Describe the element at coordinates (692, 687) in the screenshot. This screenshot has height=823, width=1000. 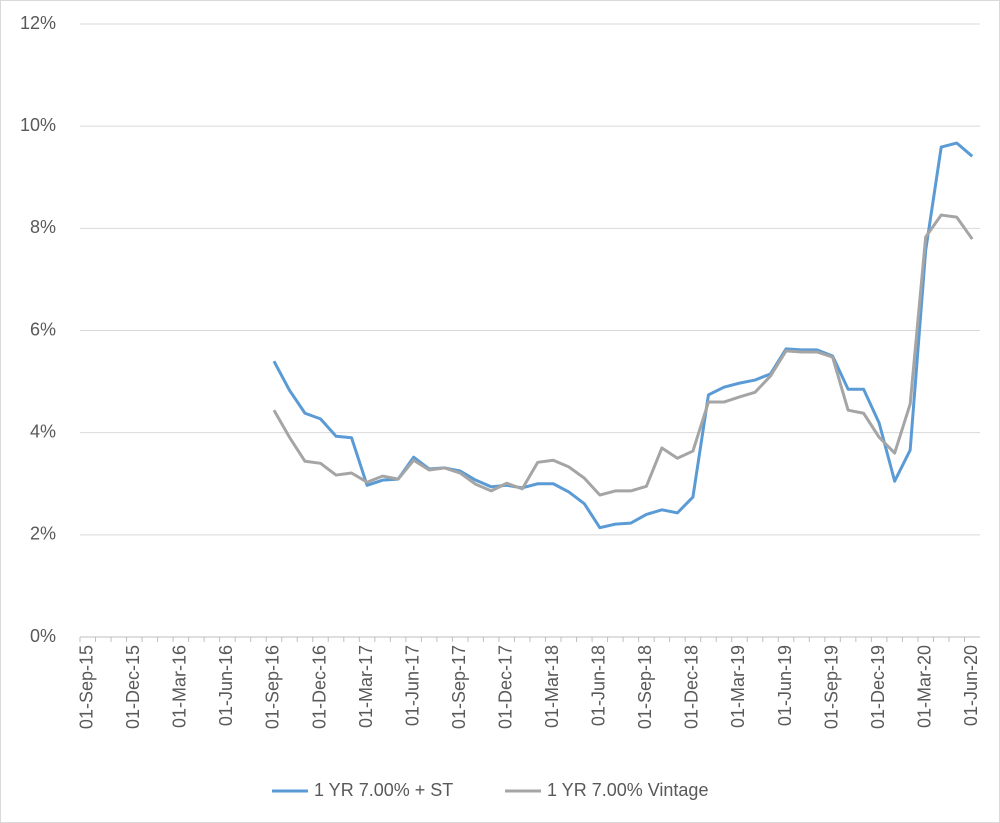
I see `x-tick-label: 01-Dec-18` at that location.